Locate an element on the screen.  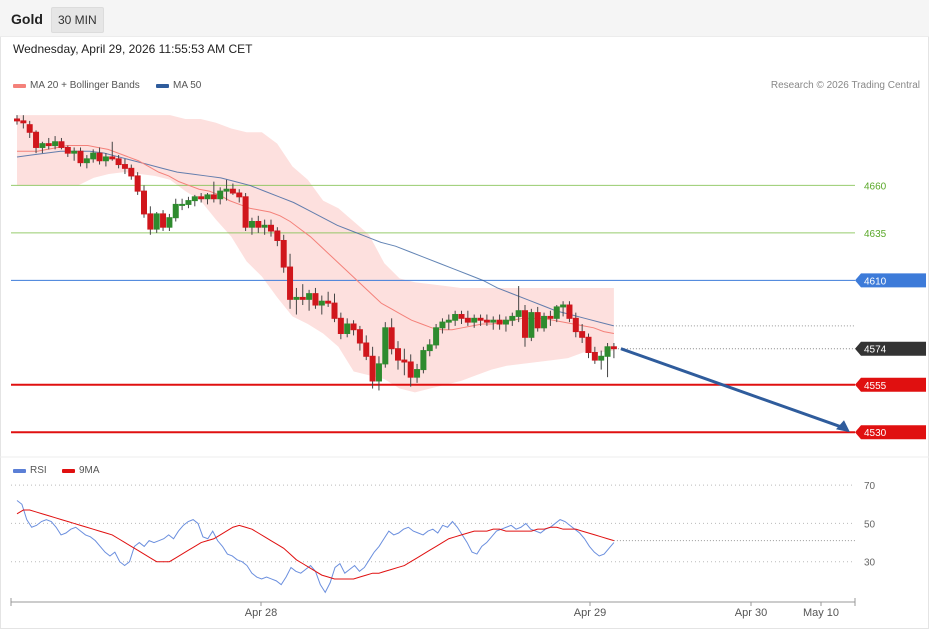
ma50-swatch is located at coordinates (162, 85).